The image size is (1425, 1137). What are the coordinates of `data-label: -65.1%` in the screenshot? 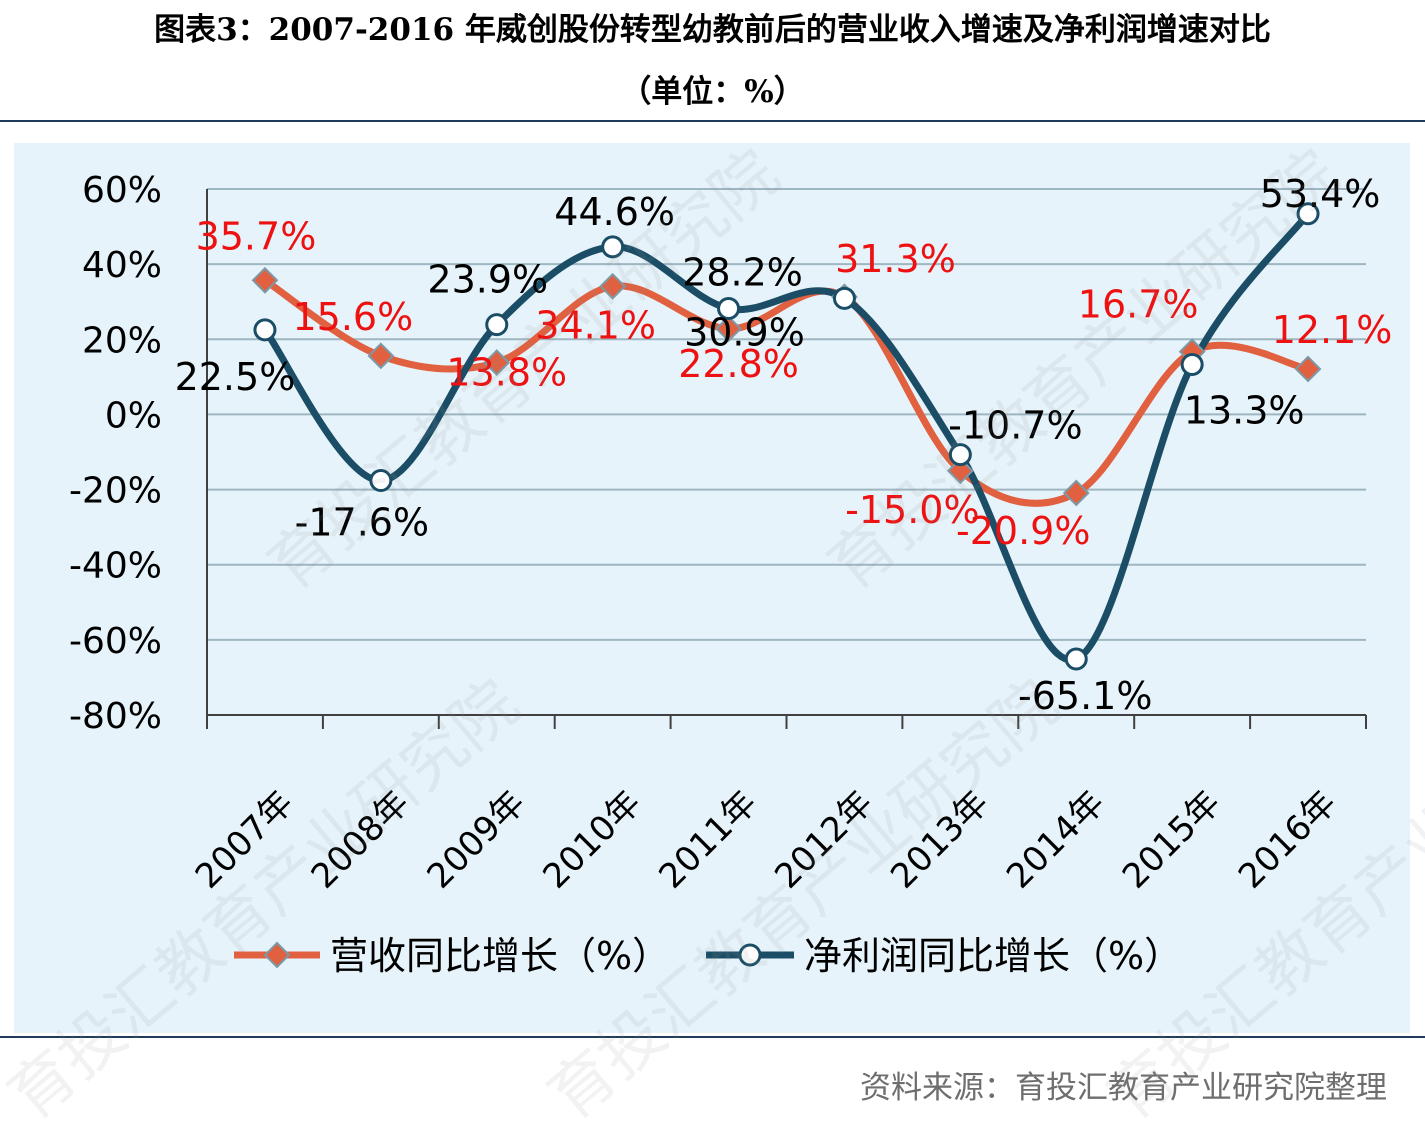 It's located at (1085, 696).